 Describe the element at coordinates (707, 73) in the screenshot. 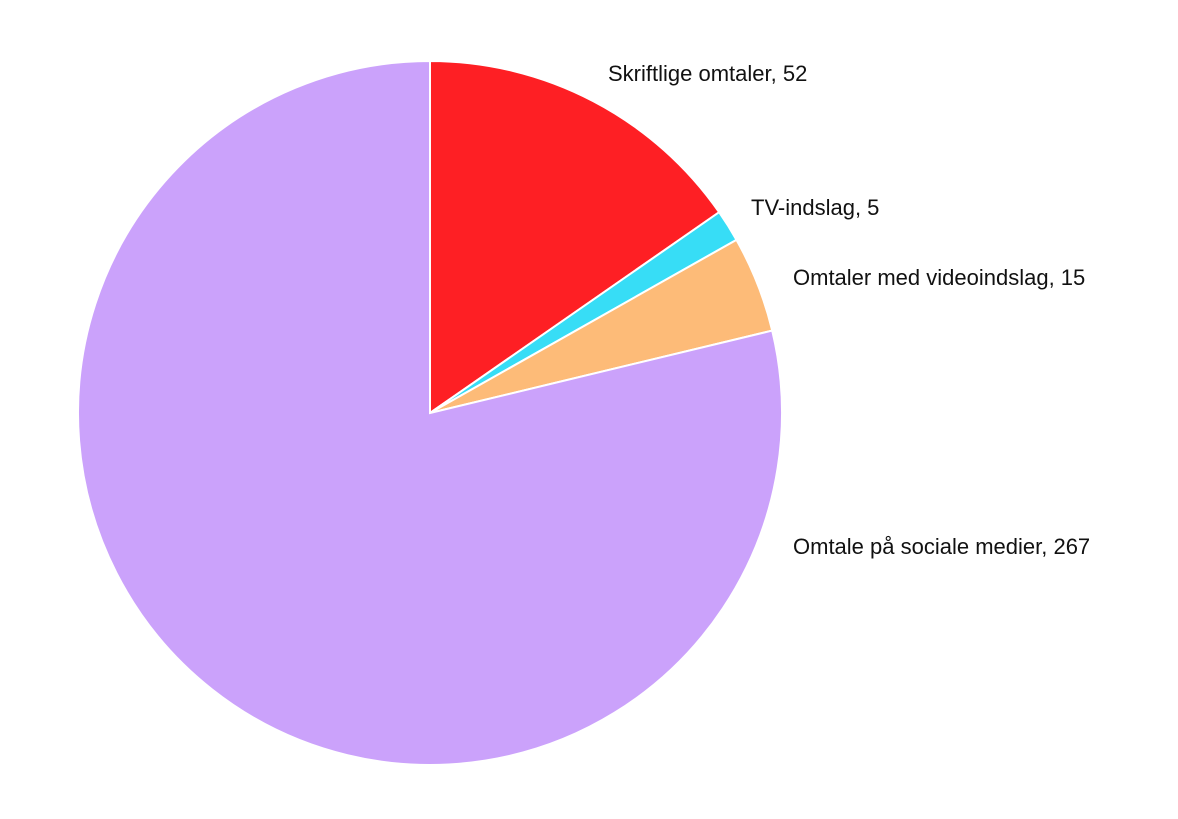

I see `data-label: Skriftlige omtaler, 52` at that location.